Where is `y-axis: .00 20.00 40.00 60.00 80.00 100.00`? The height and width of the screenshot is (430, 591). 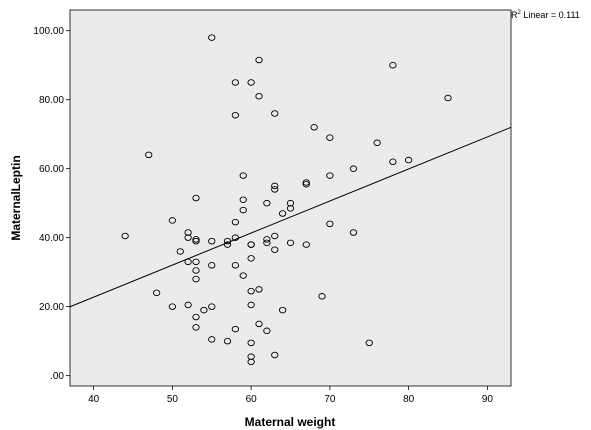
y-axis: .00 20.00 40.00 60.00 80.00 100.00 is located at coordinates (51, 204).